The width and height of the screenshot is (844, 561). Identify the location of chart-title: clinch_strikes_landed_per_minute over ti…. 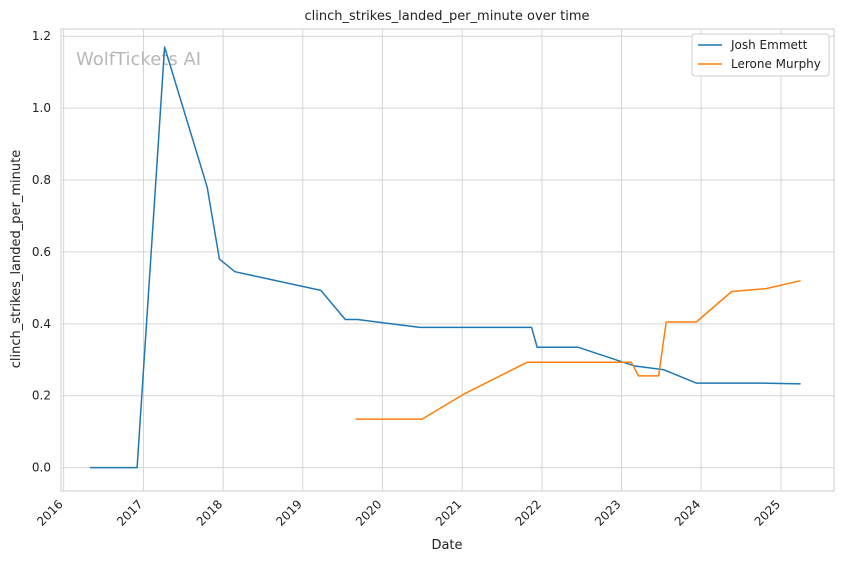
(446, 16).